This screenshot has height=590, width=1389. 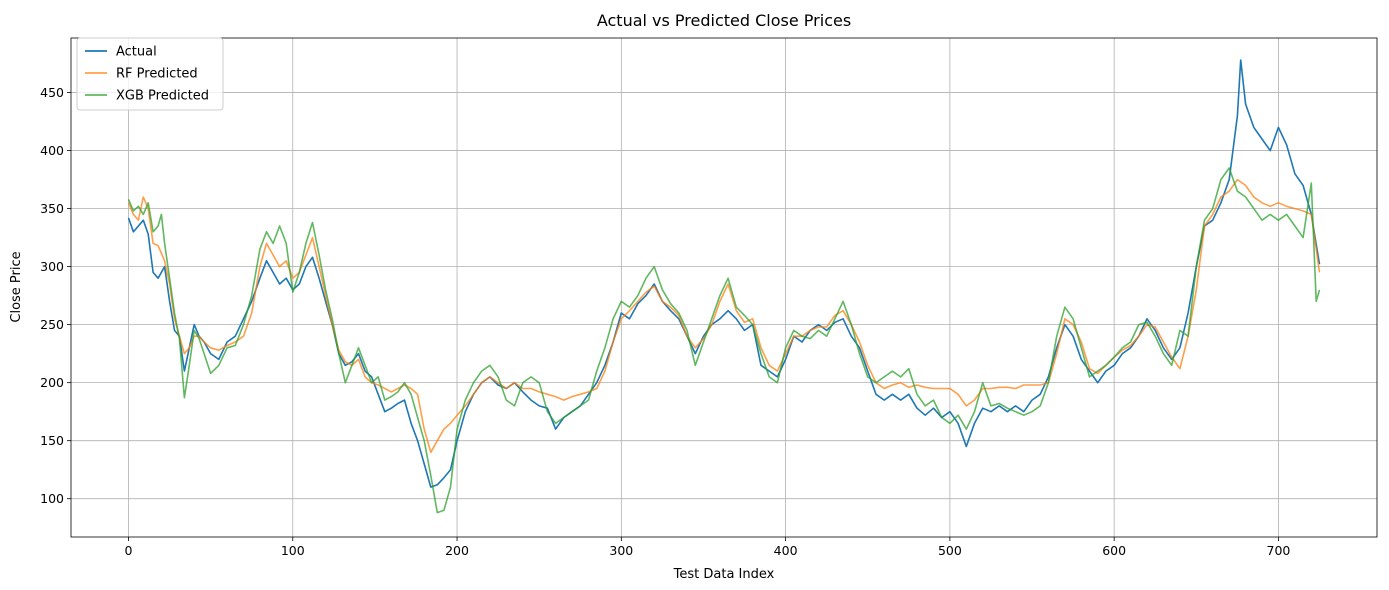 I want to click on x-tick-label: 100, so click(x=293, y=550).